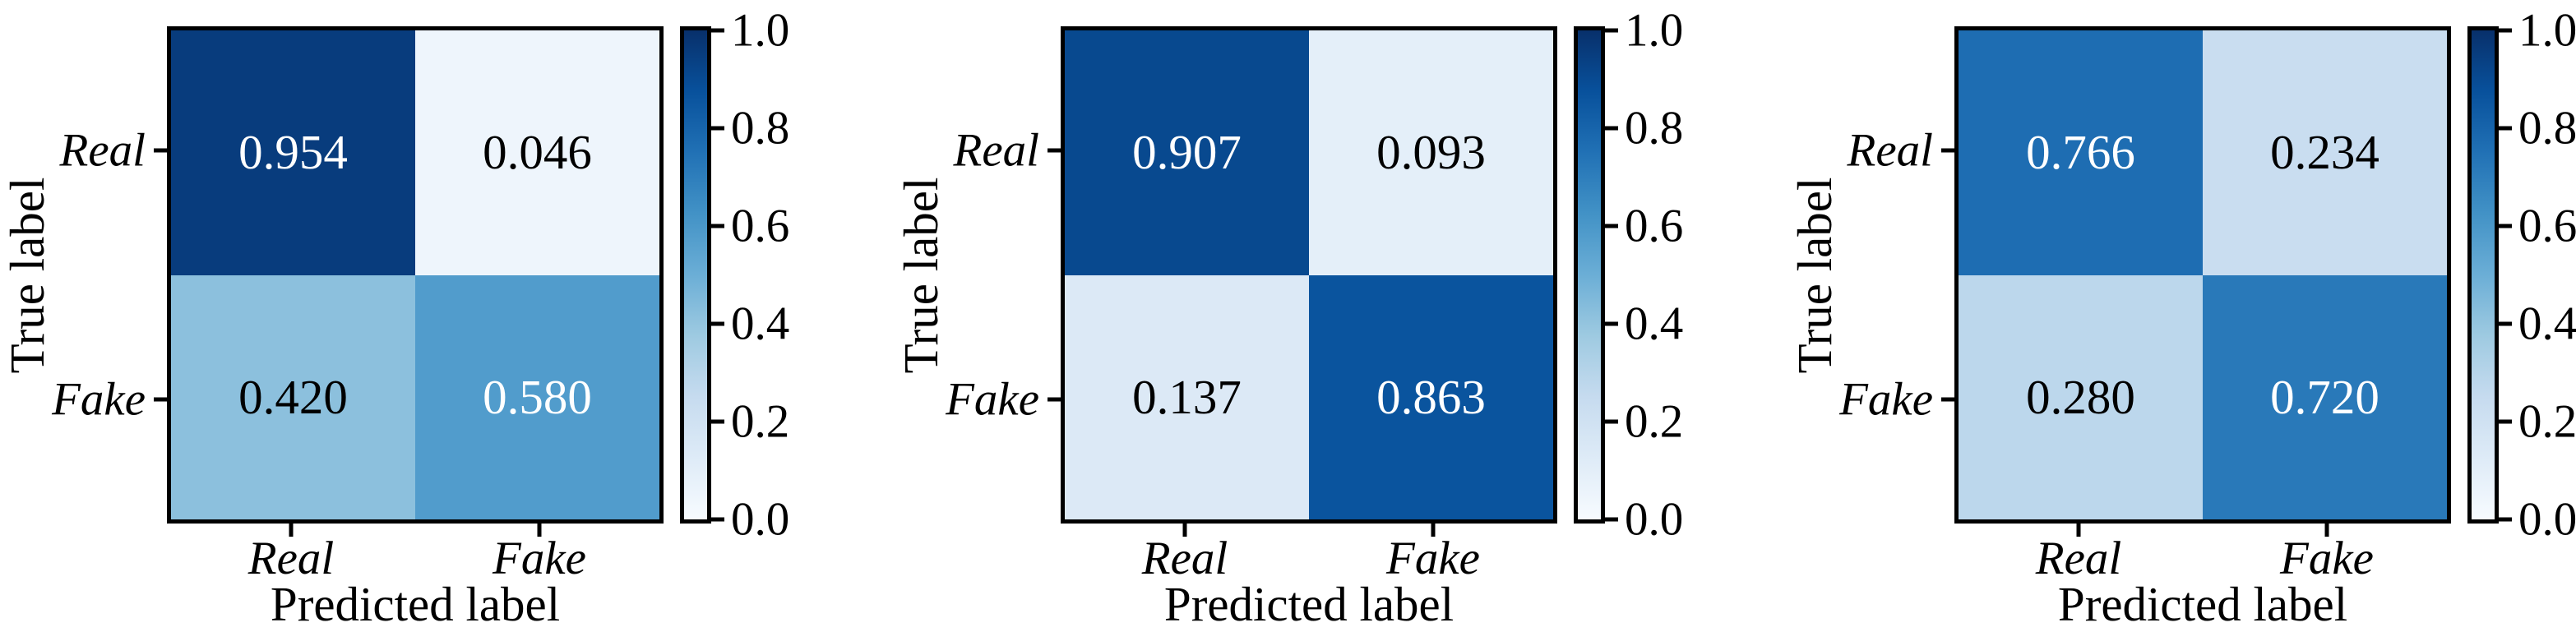  What do you see at coordinates (537, 152) in the screenshot?
I see `heatmap-cell-true-real-pred-fake: 0.046` at bounding box center [537, 152].